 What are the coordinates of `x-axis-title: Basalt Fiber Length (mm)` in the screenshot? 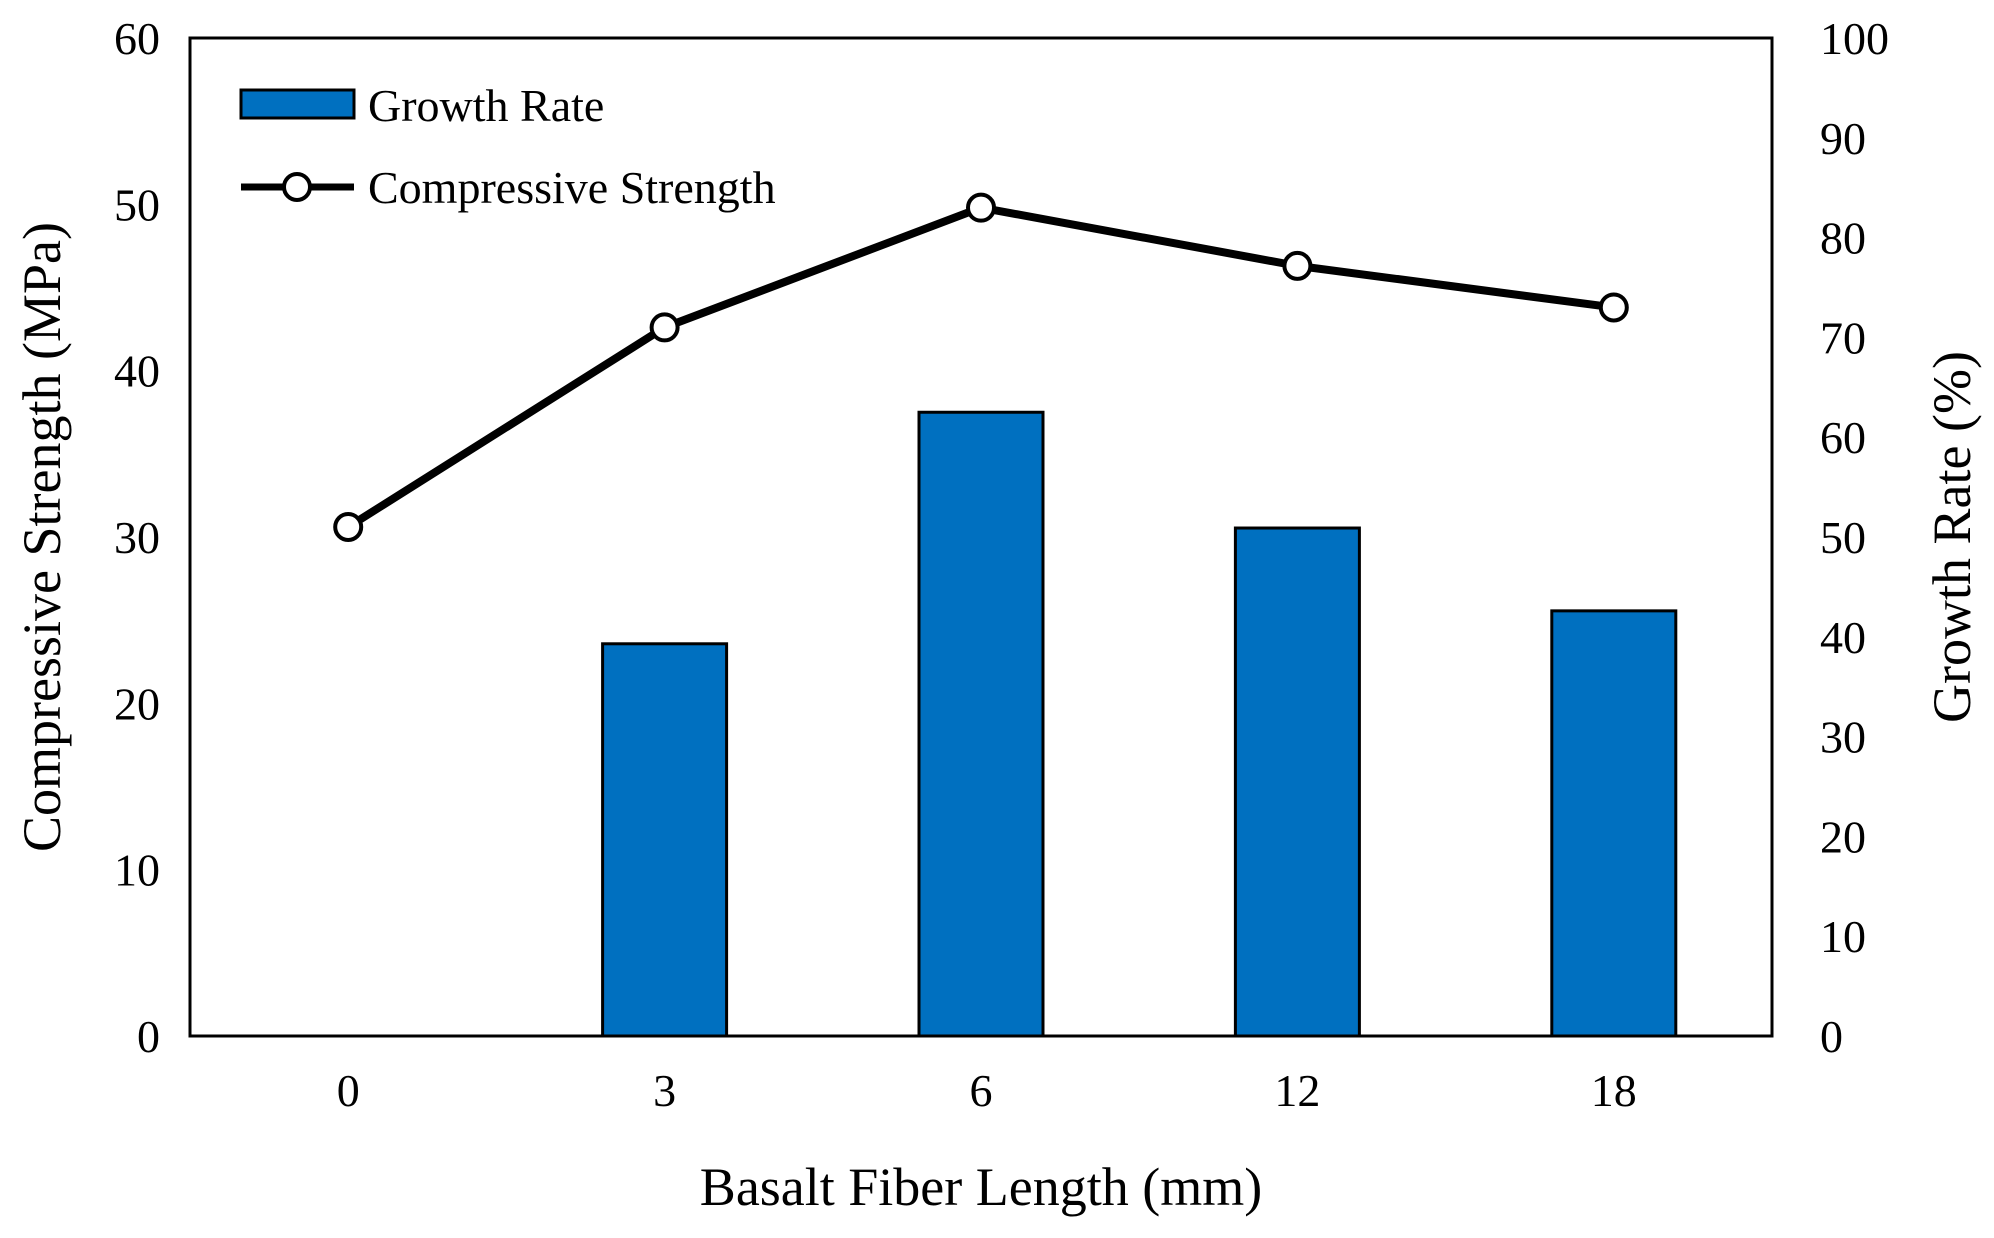 It's located at (981, 1187).